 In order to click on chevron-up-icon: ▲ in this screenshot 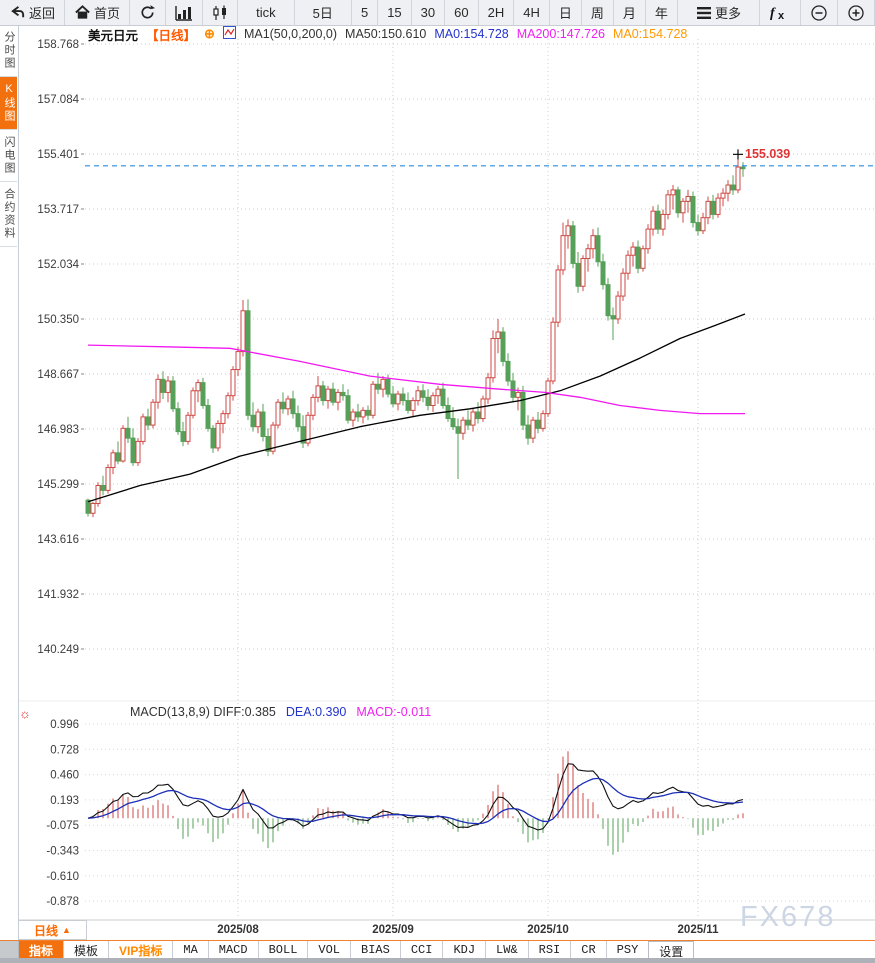, I will do `click(66, 930)`.